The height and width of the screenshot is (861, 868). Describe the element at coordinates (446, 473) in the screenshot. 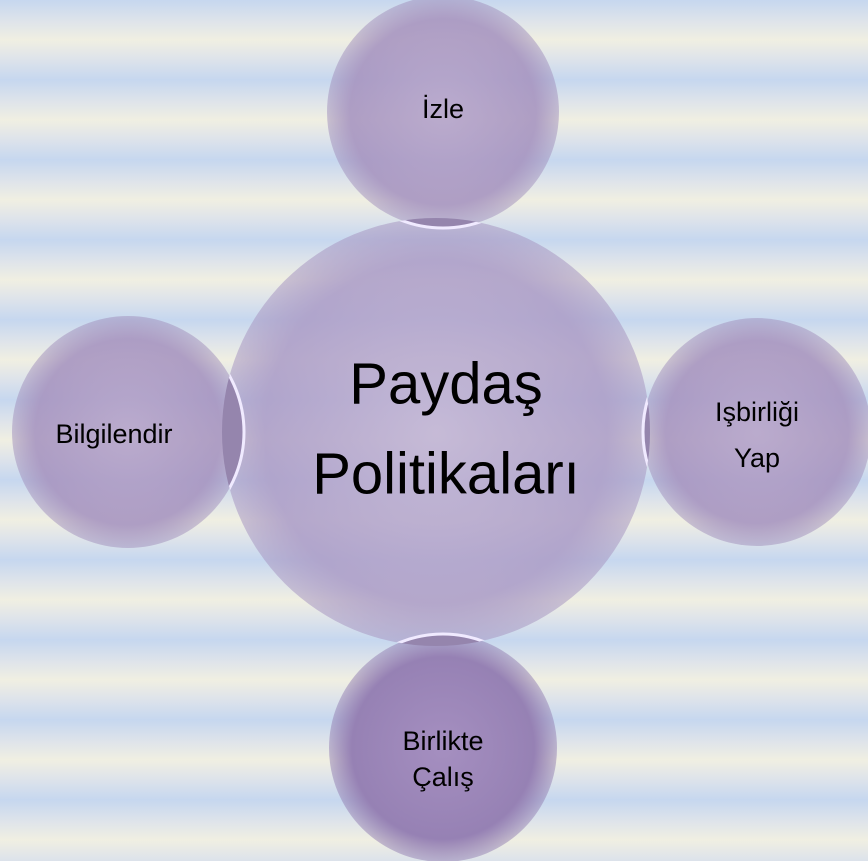

I see `center-label: Politikaları` at that location.